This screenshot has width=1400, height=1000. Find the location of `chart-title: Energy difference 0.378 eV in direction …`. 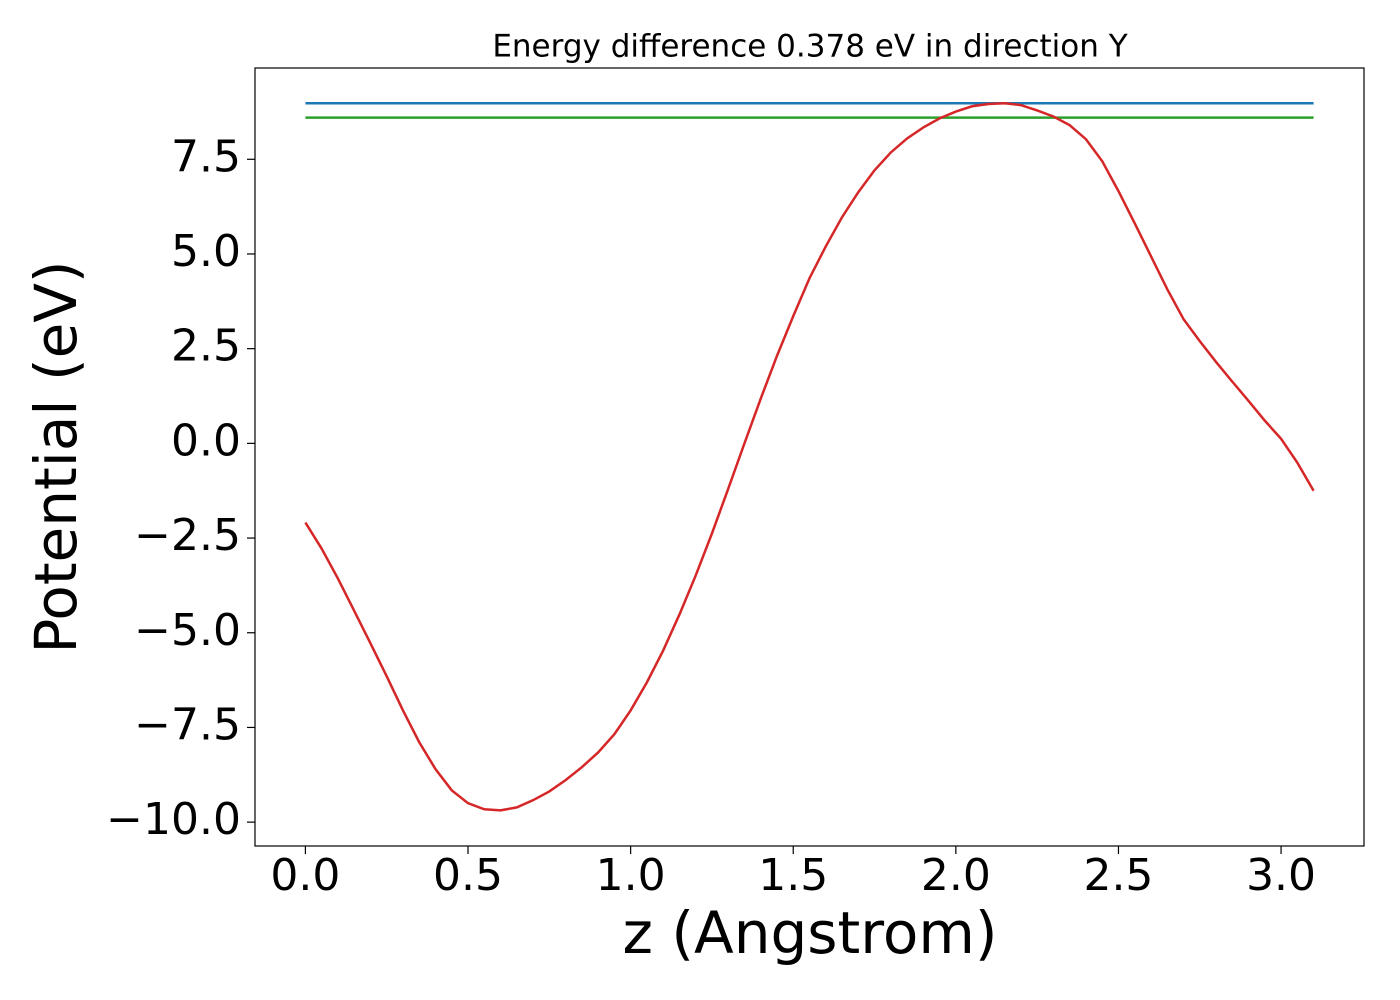

chart-title: Energy difference 0.378 eV in direction … is located at coordinates (809, 47).